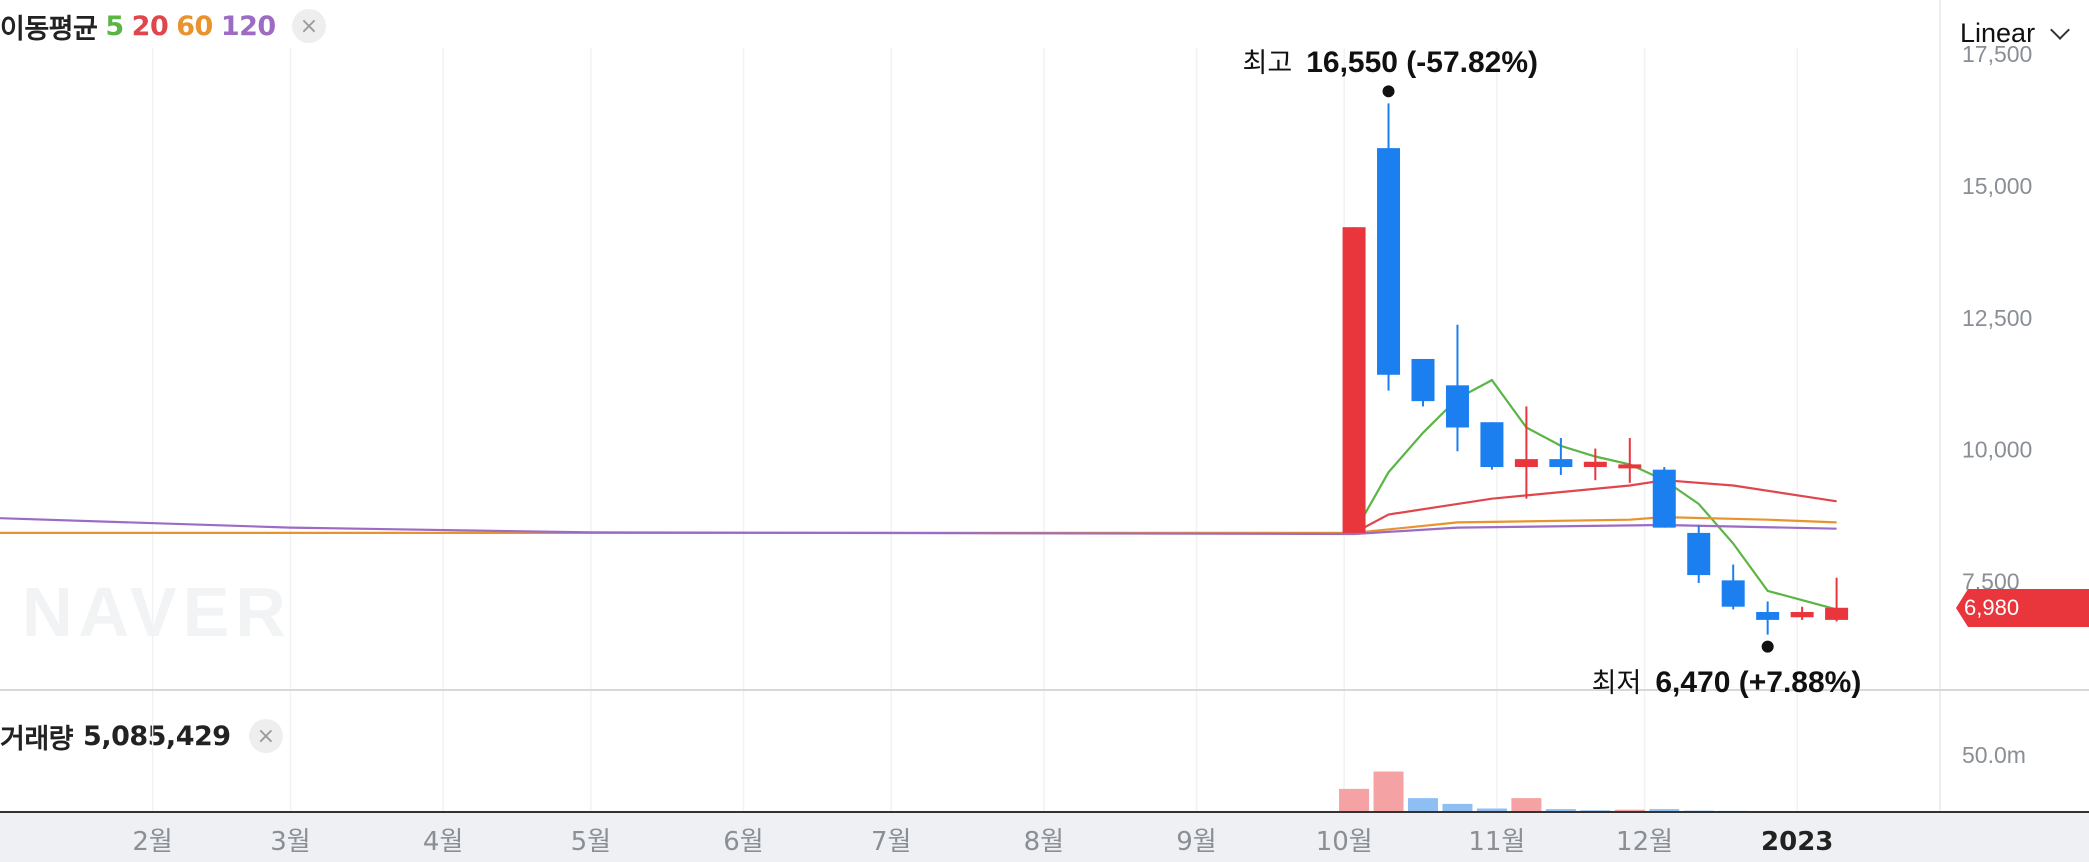  What do you see at coordinates (308, 26) in the screenshot?
I see `close-moving-average-icon: ×` at bounding box center [308, 26].